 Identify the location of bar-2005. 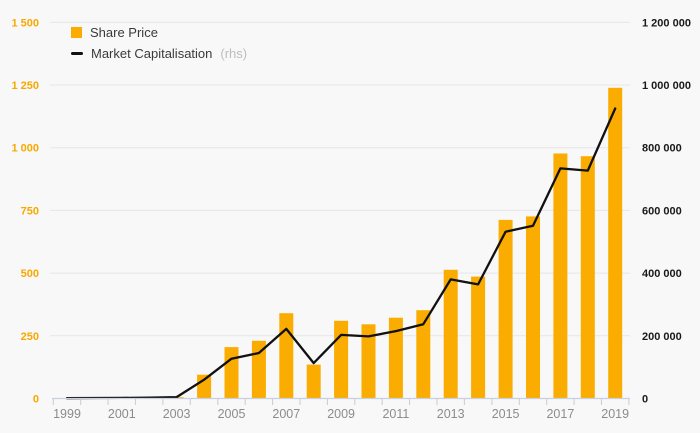
(231, 373).